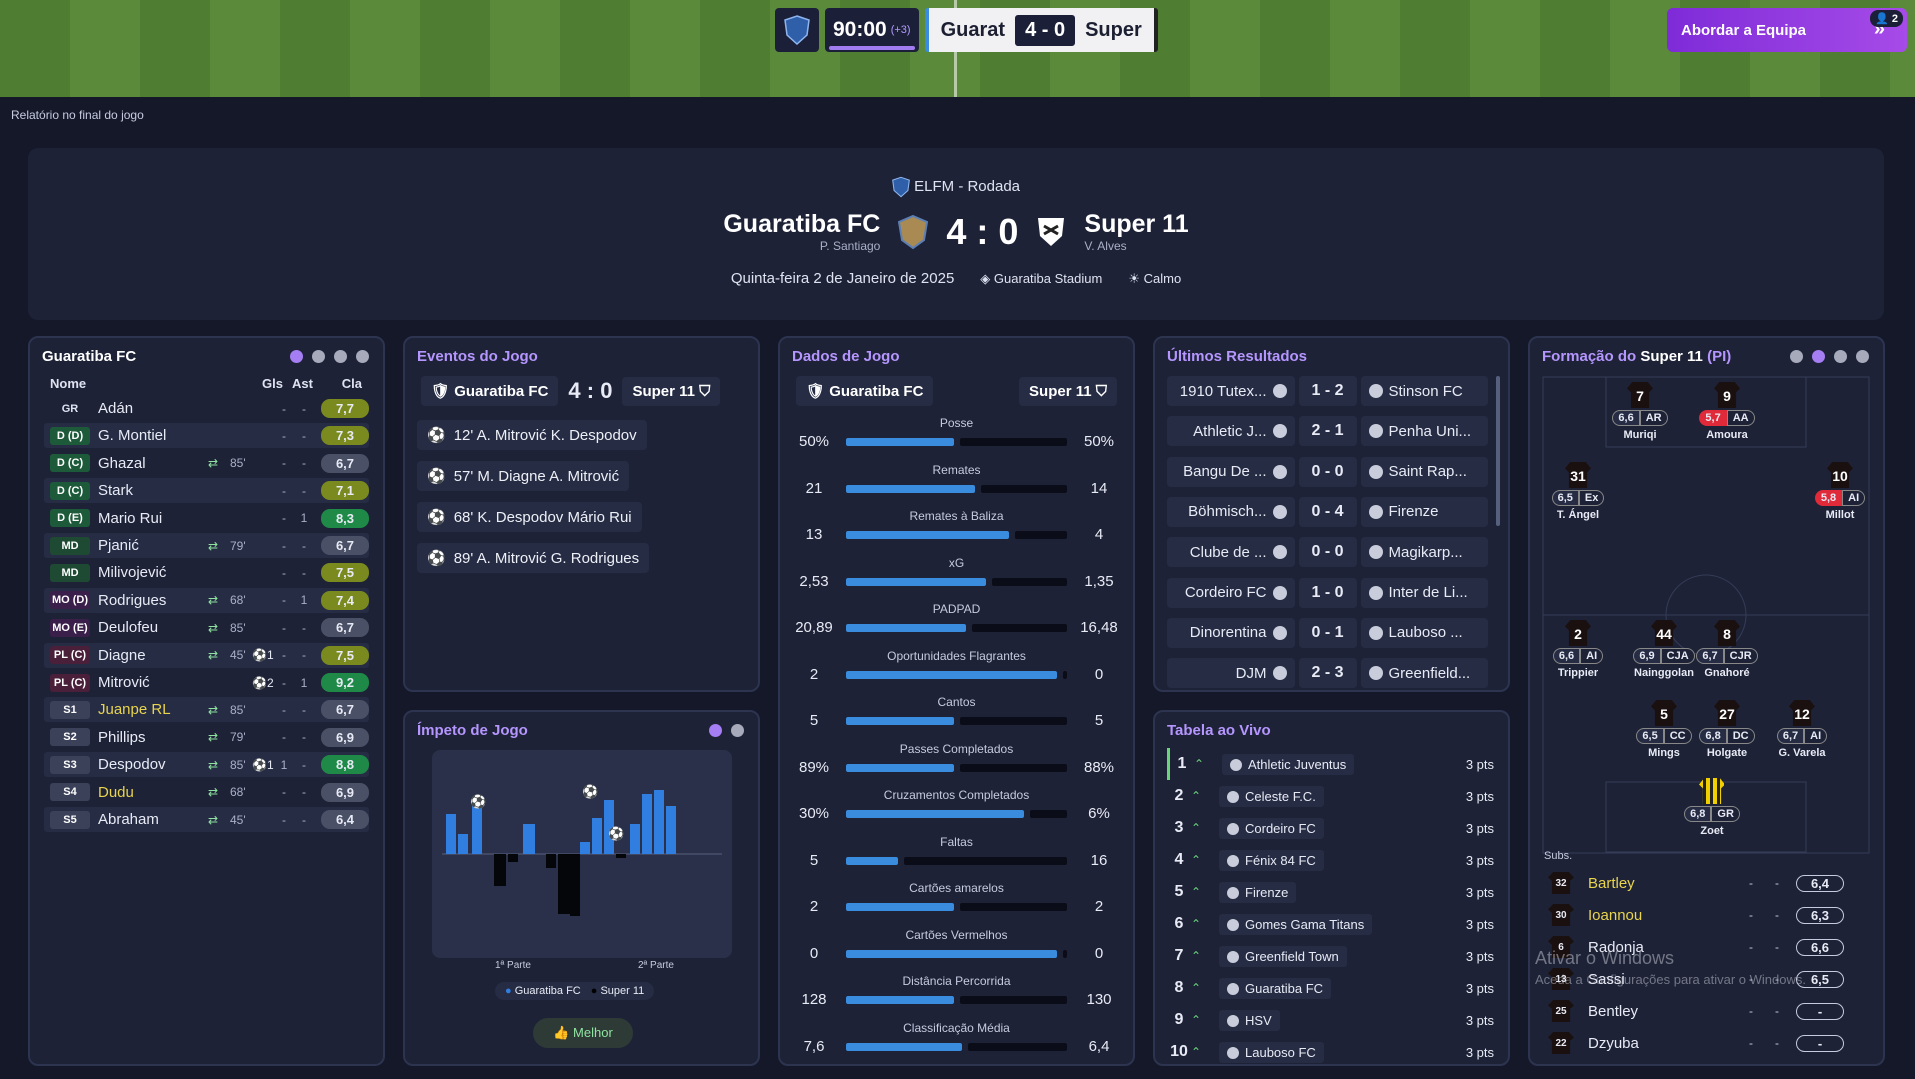 This screenshot has height=1079, width=1915. What do you see at coordinates (490, 391) in the screenshot?
I see `events-home: 🛡 Guaratiba FC` at bounding box center [490, 391].